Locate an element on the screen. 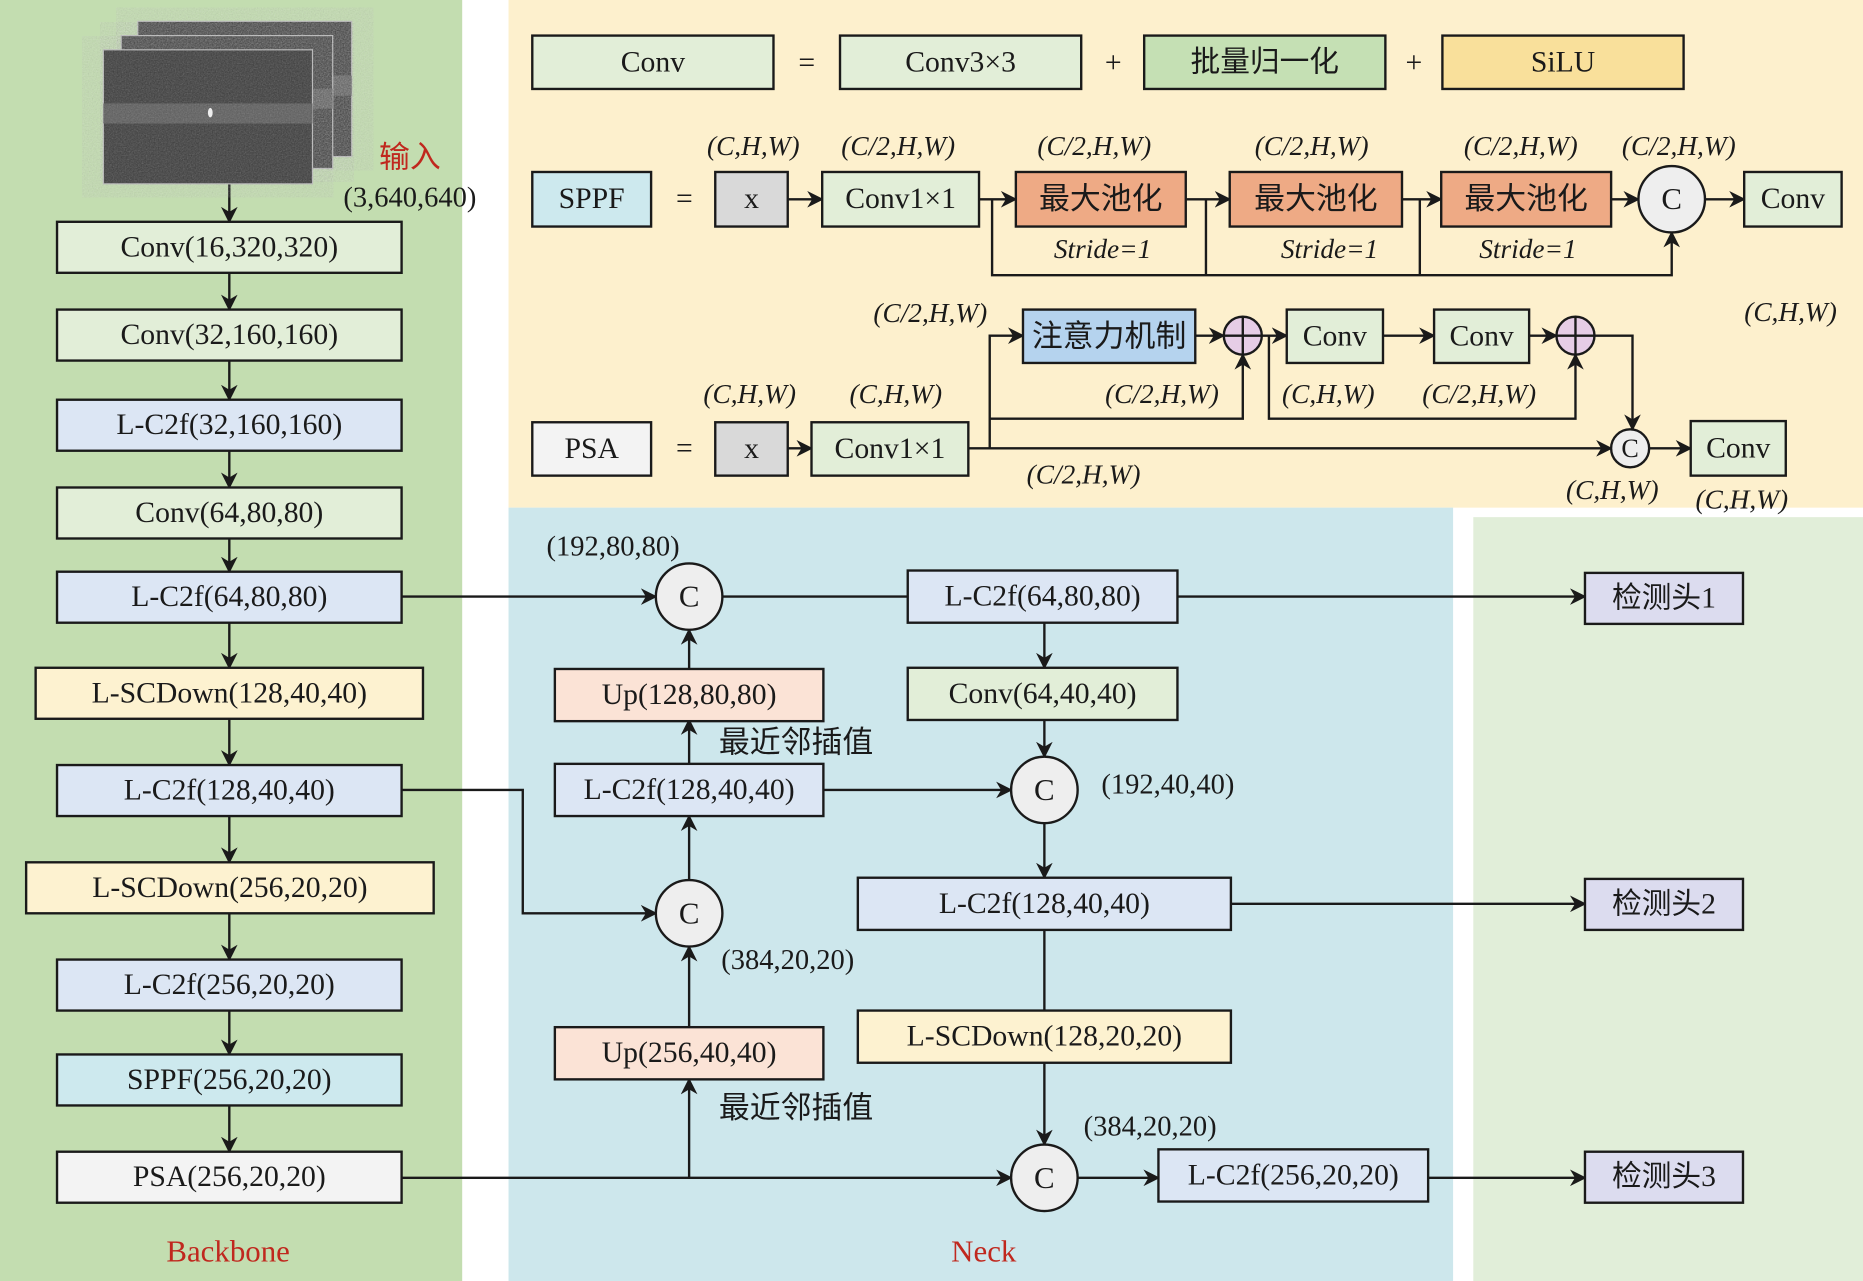  backbone-layer-label: Conv(16,320,320) is located at coordinates (229, 247).